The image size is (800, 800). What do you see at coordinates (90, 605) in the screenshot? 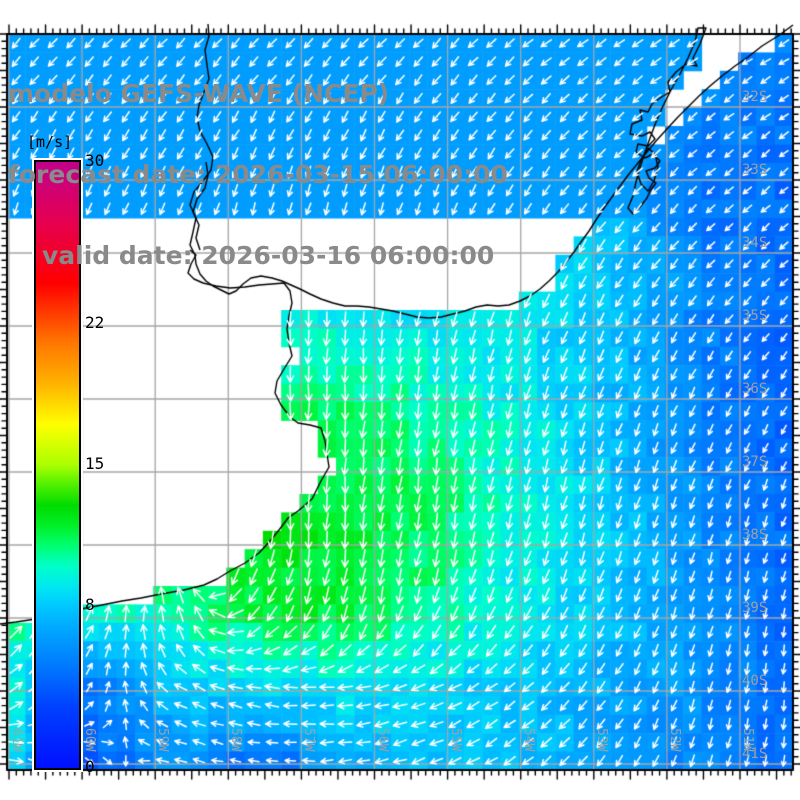
I see `colorbar-tick-label: 8` at bounding box center [90, 605].